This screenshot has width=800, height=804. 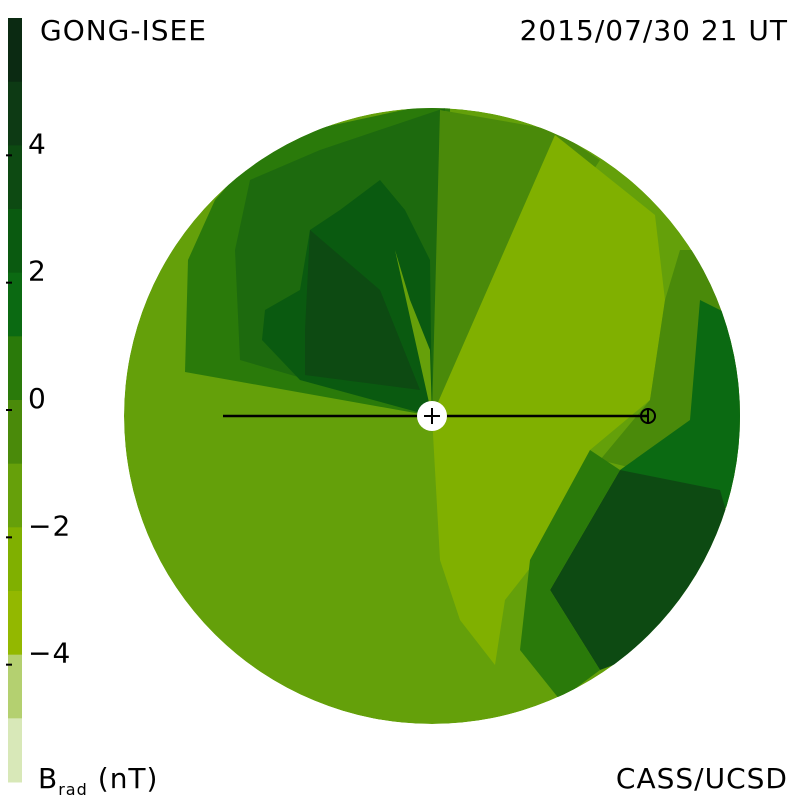 I want to click on label-unit: (nT), so click(x=128, y=778).